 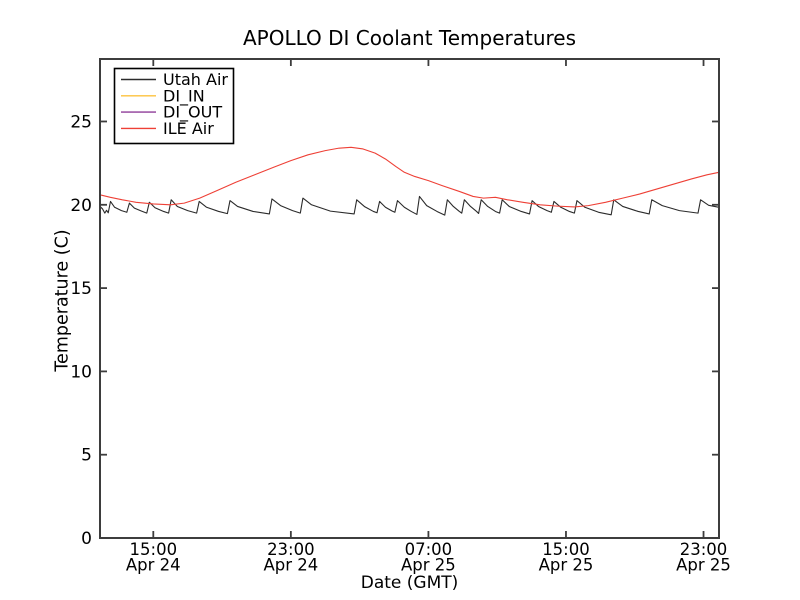 I want to click on legend-label-di-out: DI_OUT, so click(x=192, y=113).